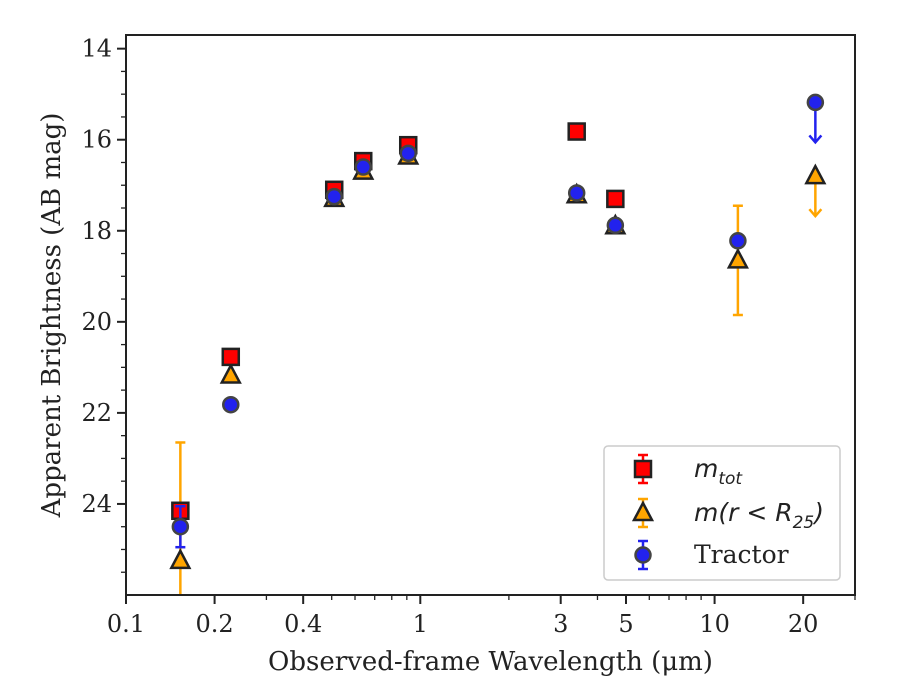 This screenshot has height=700, width=900. I want to click on legend-marker-circle, so click(643, 555).